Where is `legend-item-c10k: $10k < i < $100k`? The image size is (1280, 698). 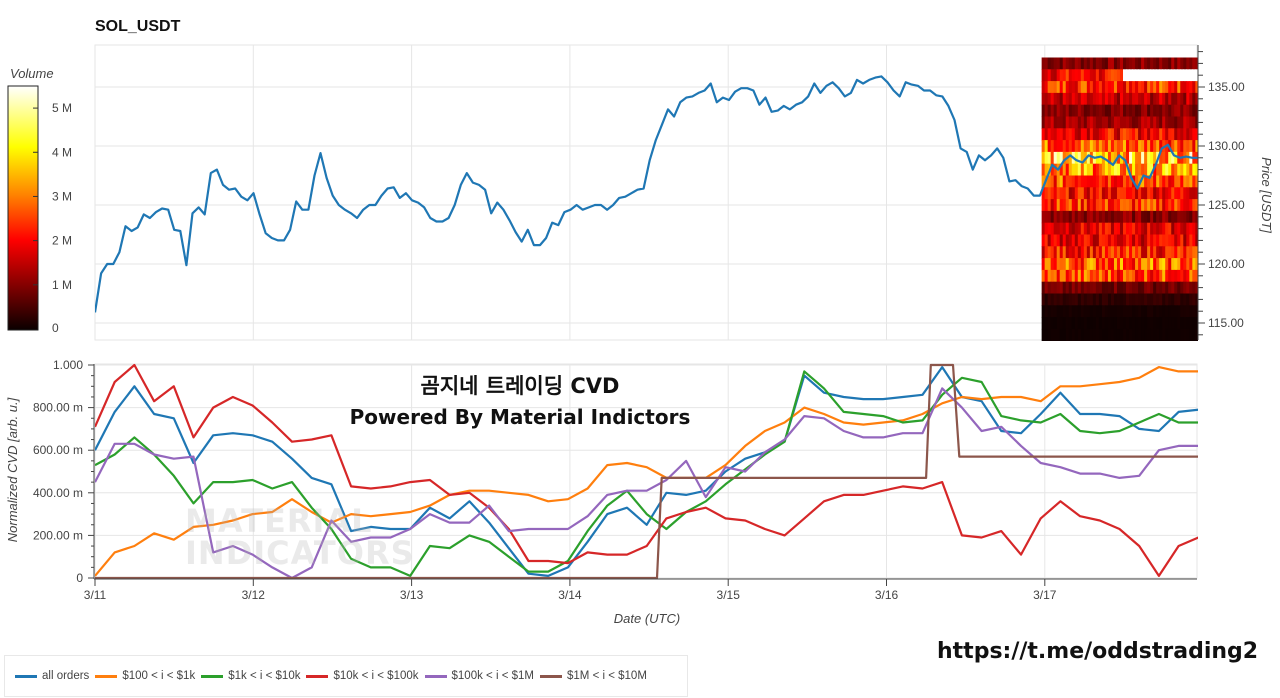 legend-item-c10k: $10k < i < $100k is located at coordinates (362, 676).